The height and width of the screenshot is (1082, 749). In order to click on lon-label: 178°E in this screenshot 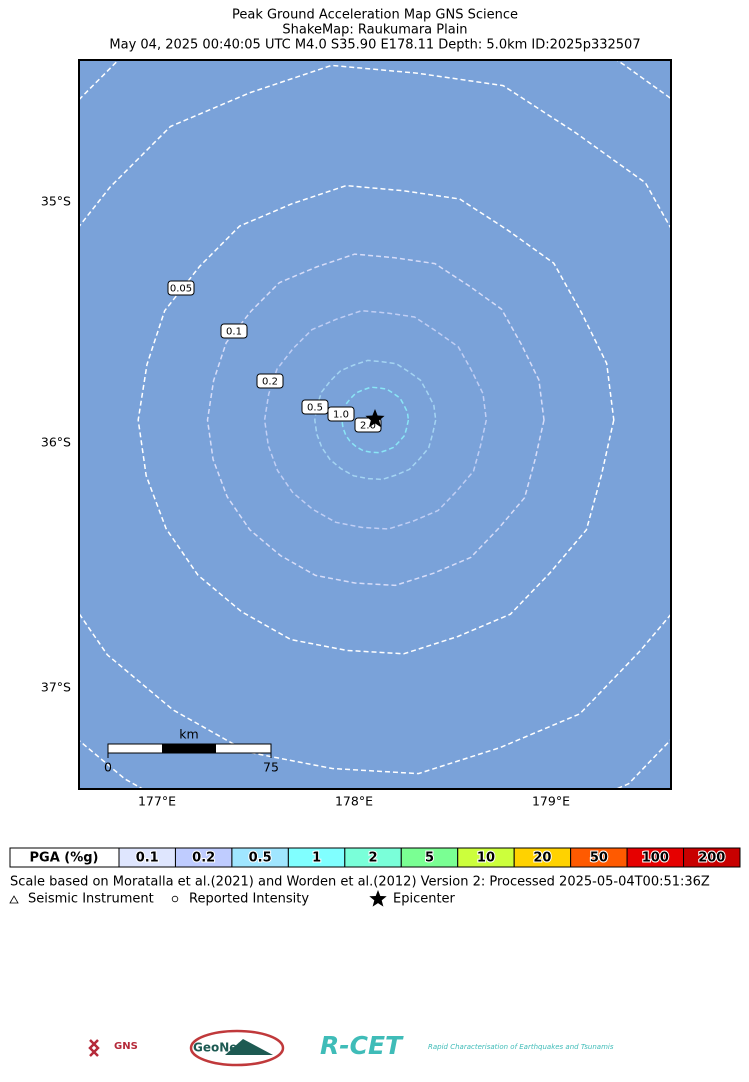, I will do `click(354, 801)`.